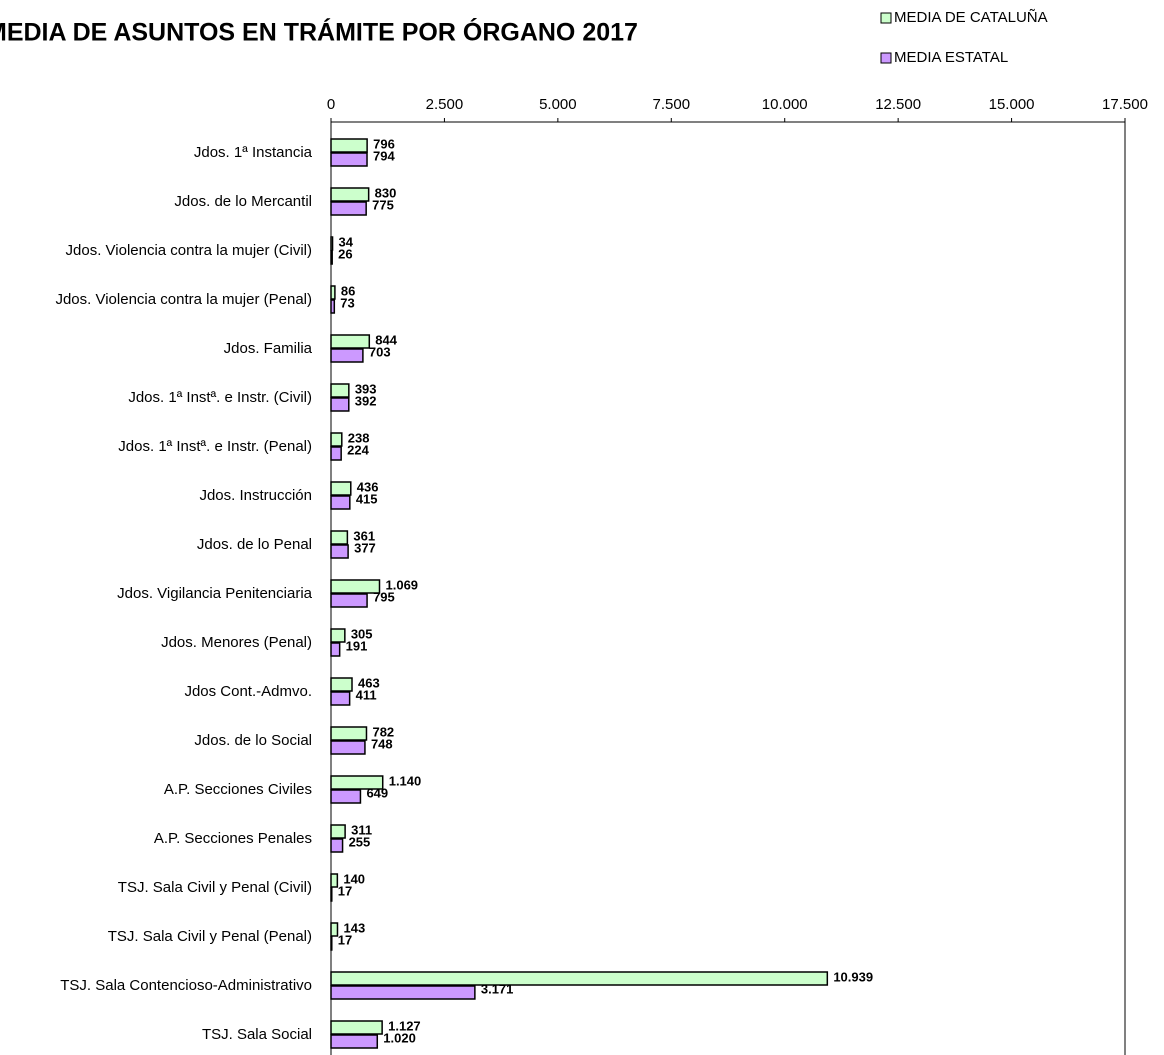  I want to click on value-label: 1.140, so click(405, 780).